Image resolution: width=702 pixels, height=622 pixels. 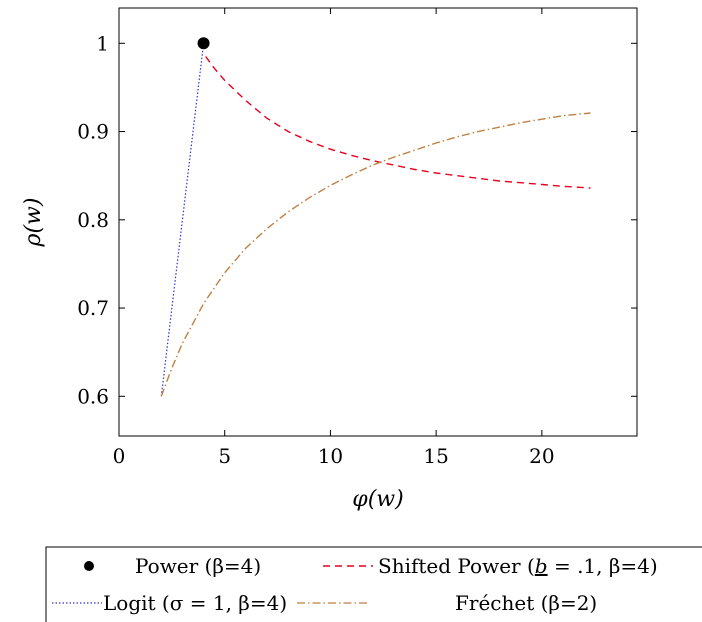 What do you see at coordinates (330, 456) in the screenshot?
I see `x-tick-label: 10` at bounding box center [330, 456].